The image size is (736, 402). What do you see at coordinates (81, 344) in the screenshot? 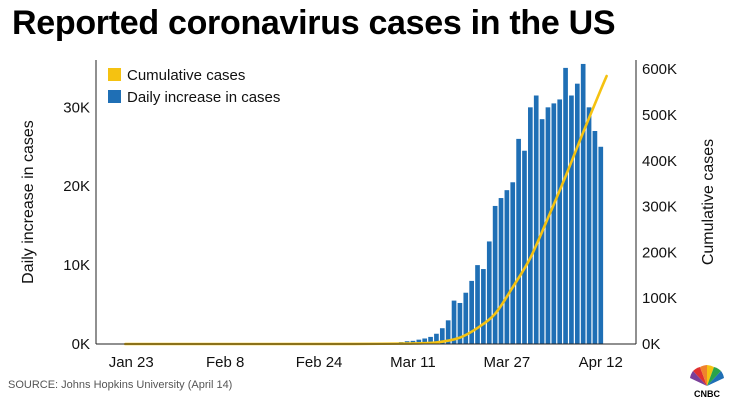
I see `left-tick-label: 0K` at bounding box center [81, 344].